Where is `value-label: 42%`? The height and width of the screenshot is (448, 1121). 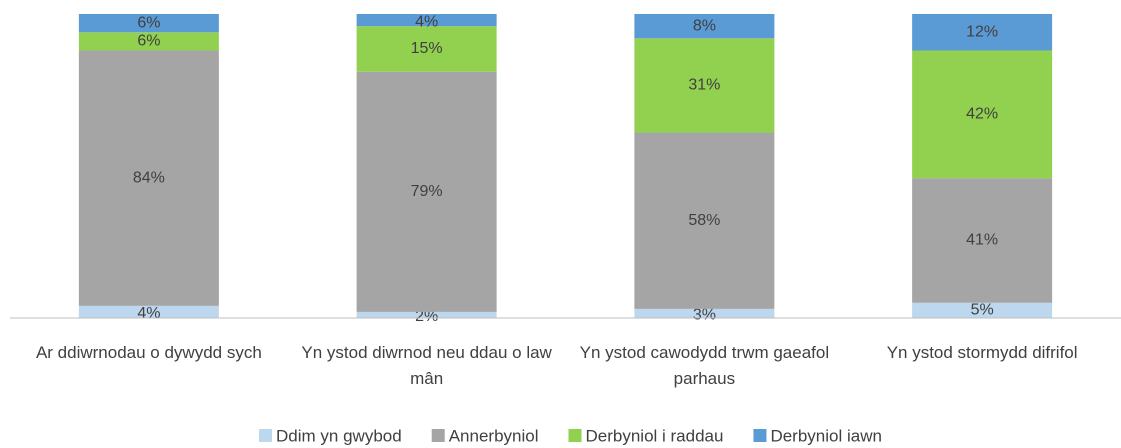 value-label: 42% is located at coordinates (982, 114).